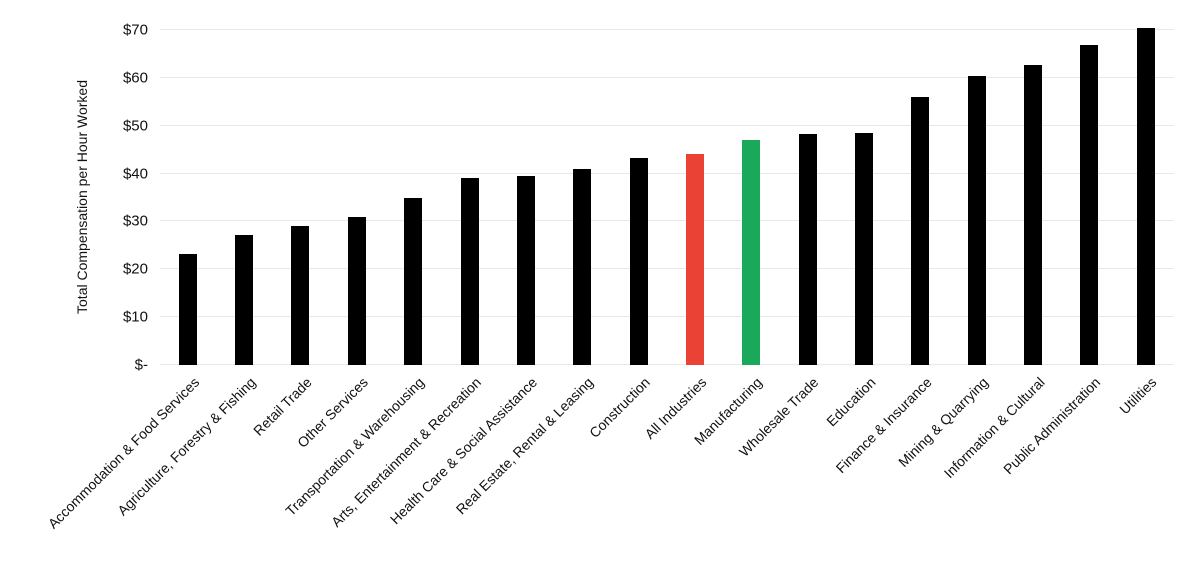 This screenshot has height=580, width=1200. What do you see at coordinates (135, 126) in the screenshot?
I see `y-tick-label: $50` at bounding box center [135, 126].